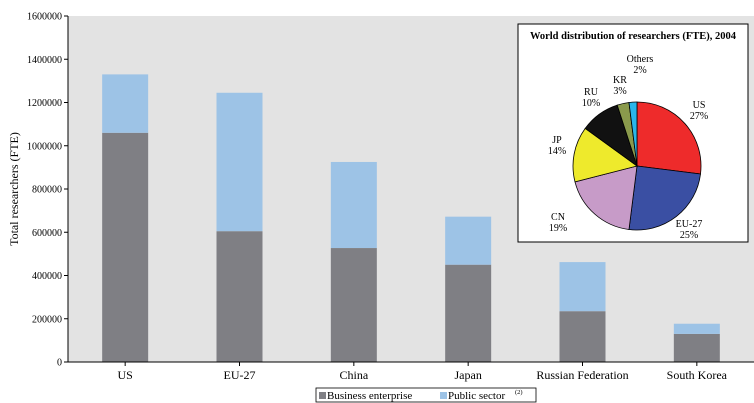 The height and width of the screenshot is (403, 754). What do you see at coordinates (44, 146) in the screenshot?
I see `y-tick-label: 1000000` at bounding box center [44, 146].